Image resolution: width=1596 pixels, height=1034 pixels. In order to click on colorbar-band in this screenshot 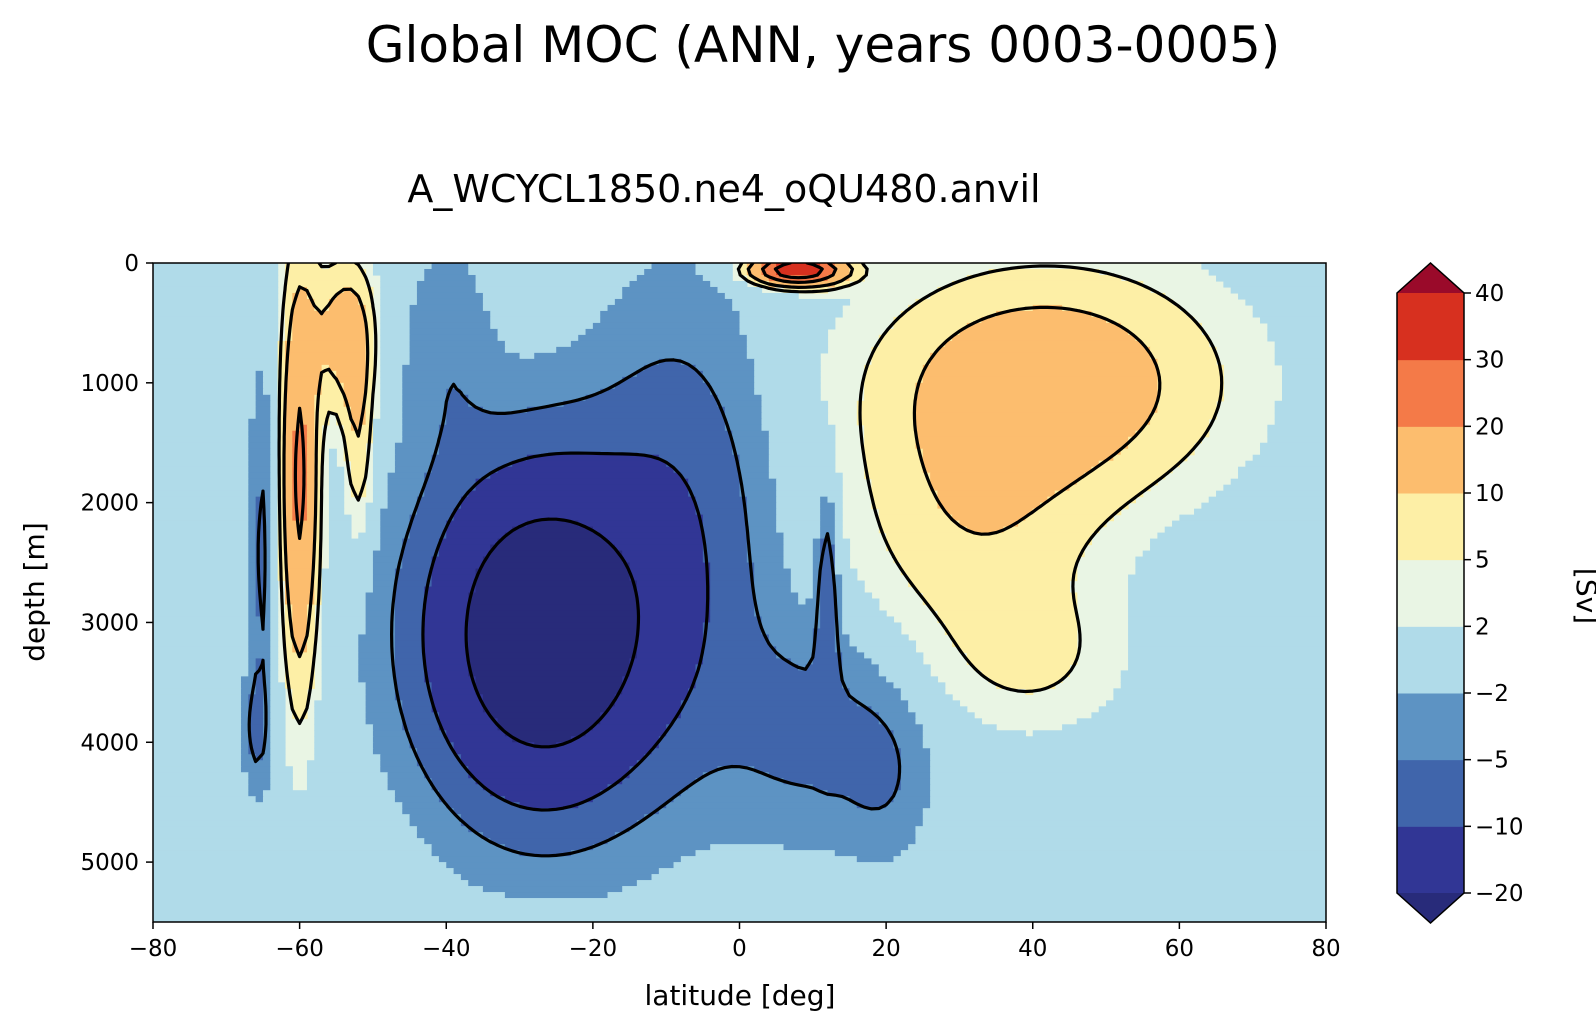, I will do `click(1430, 393)`.